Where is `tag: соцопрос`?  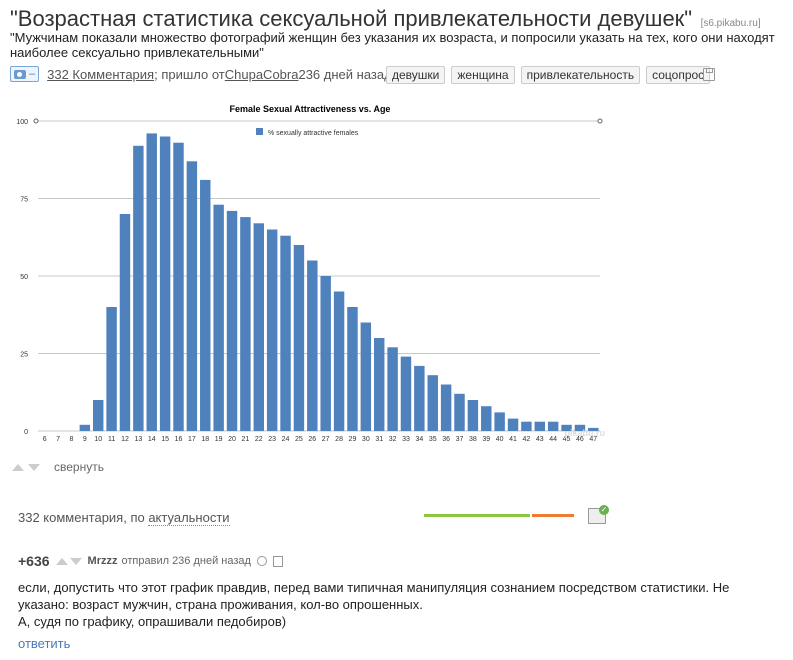 tag: соцопрос is located at coordinates (678, 75).